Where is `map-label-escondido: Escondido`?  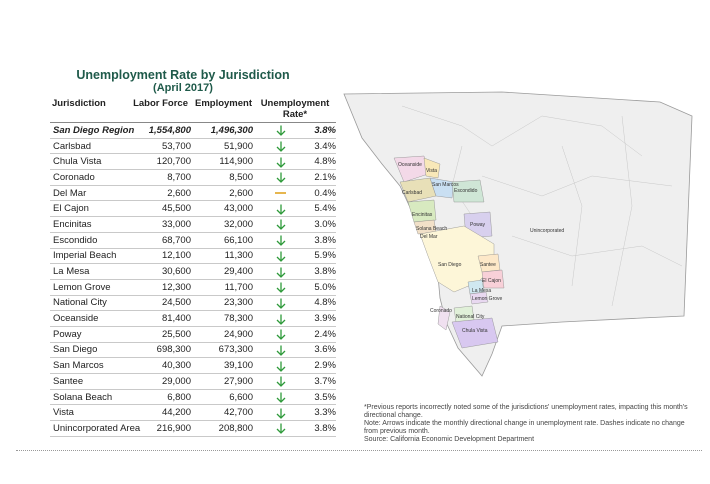 map-label-escondido: Escondido is located at coordinates (466, 191).